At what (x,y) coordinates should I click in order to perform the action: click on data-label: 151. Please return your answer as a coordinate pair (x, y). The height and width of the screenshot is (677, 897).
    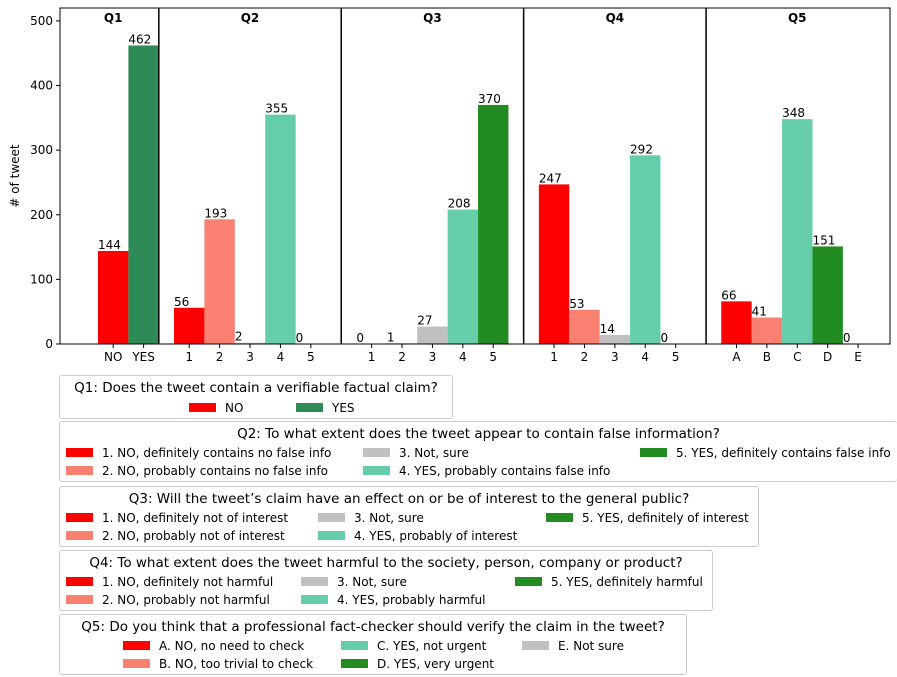
    Looking at the image, I should click on (823, 240).